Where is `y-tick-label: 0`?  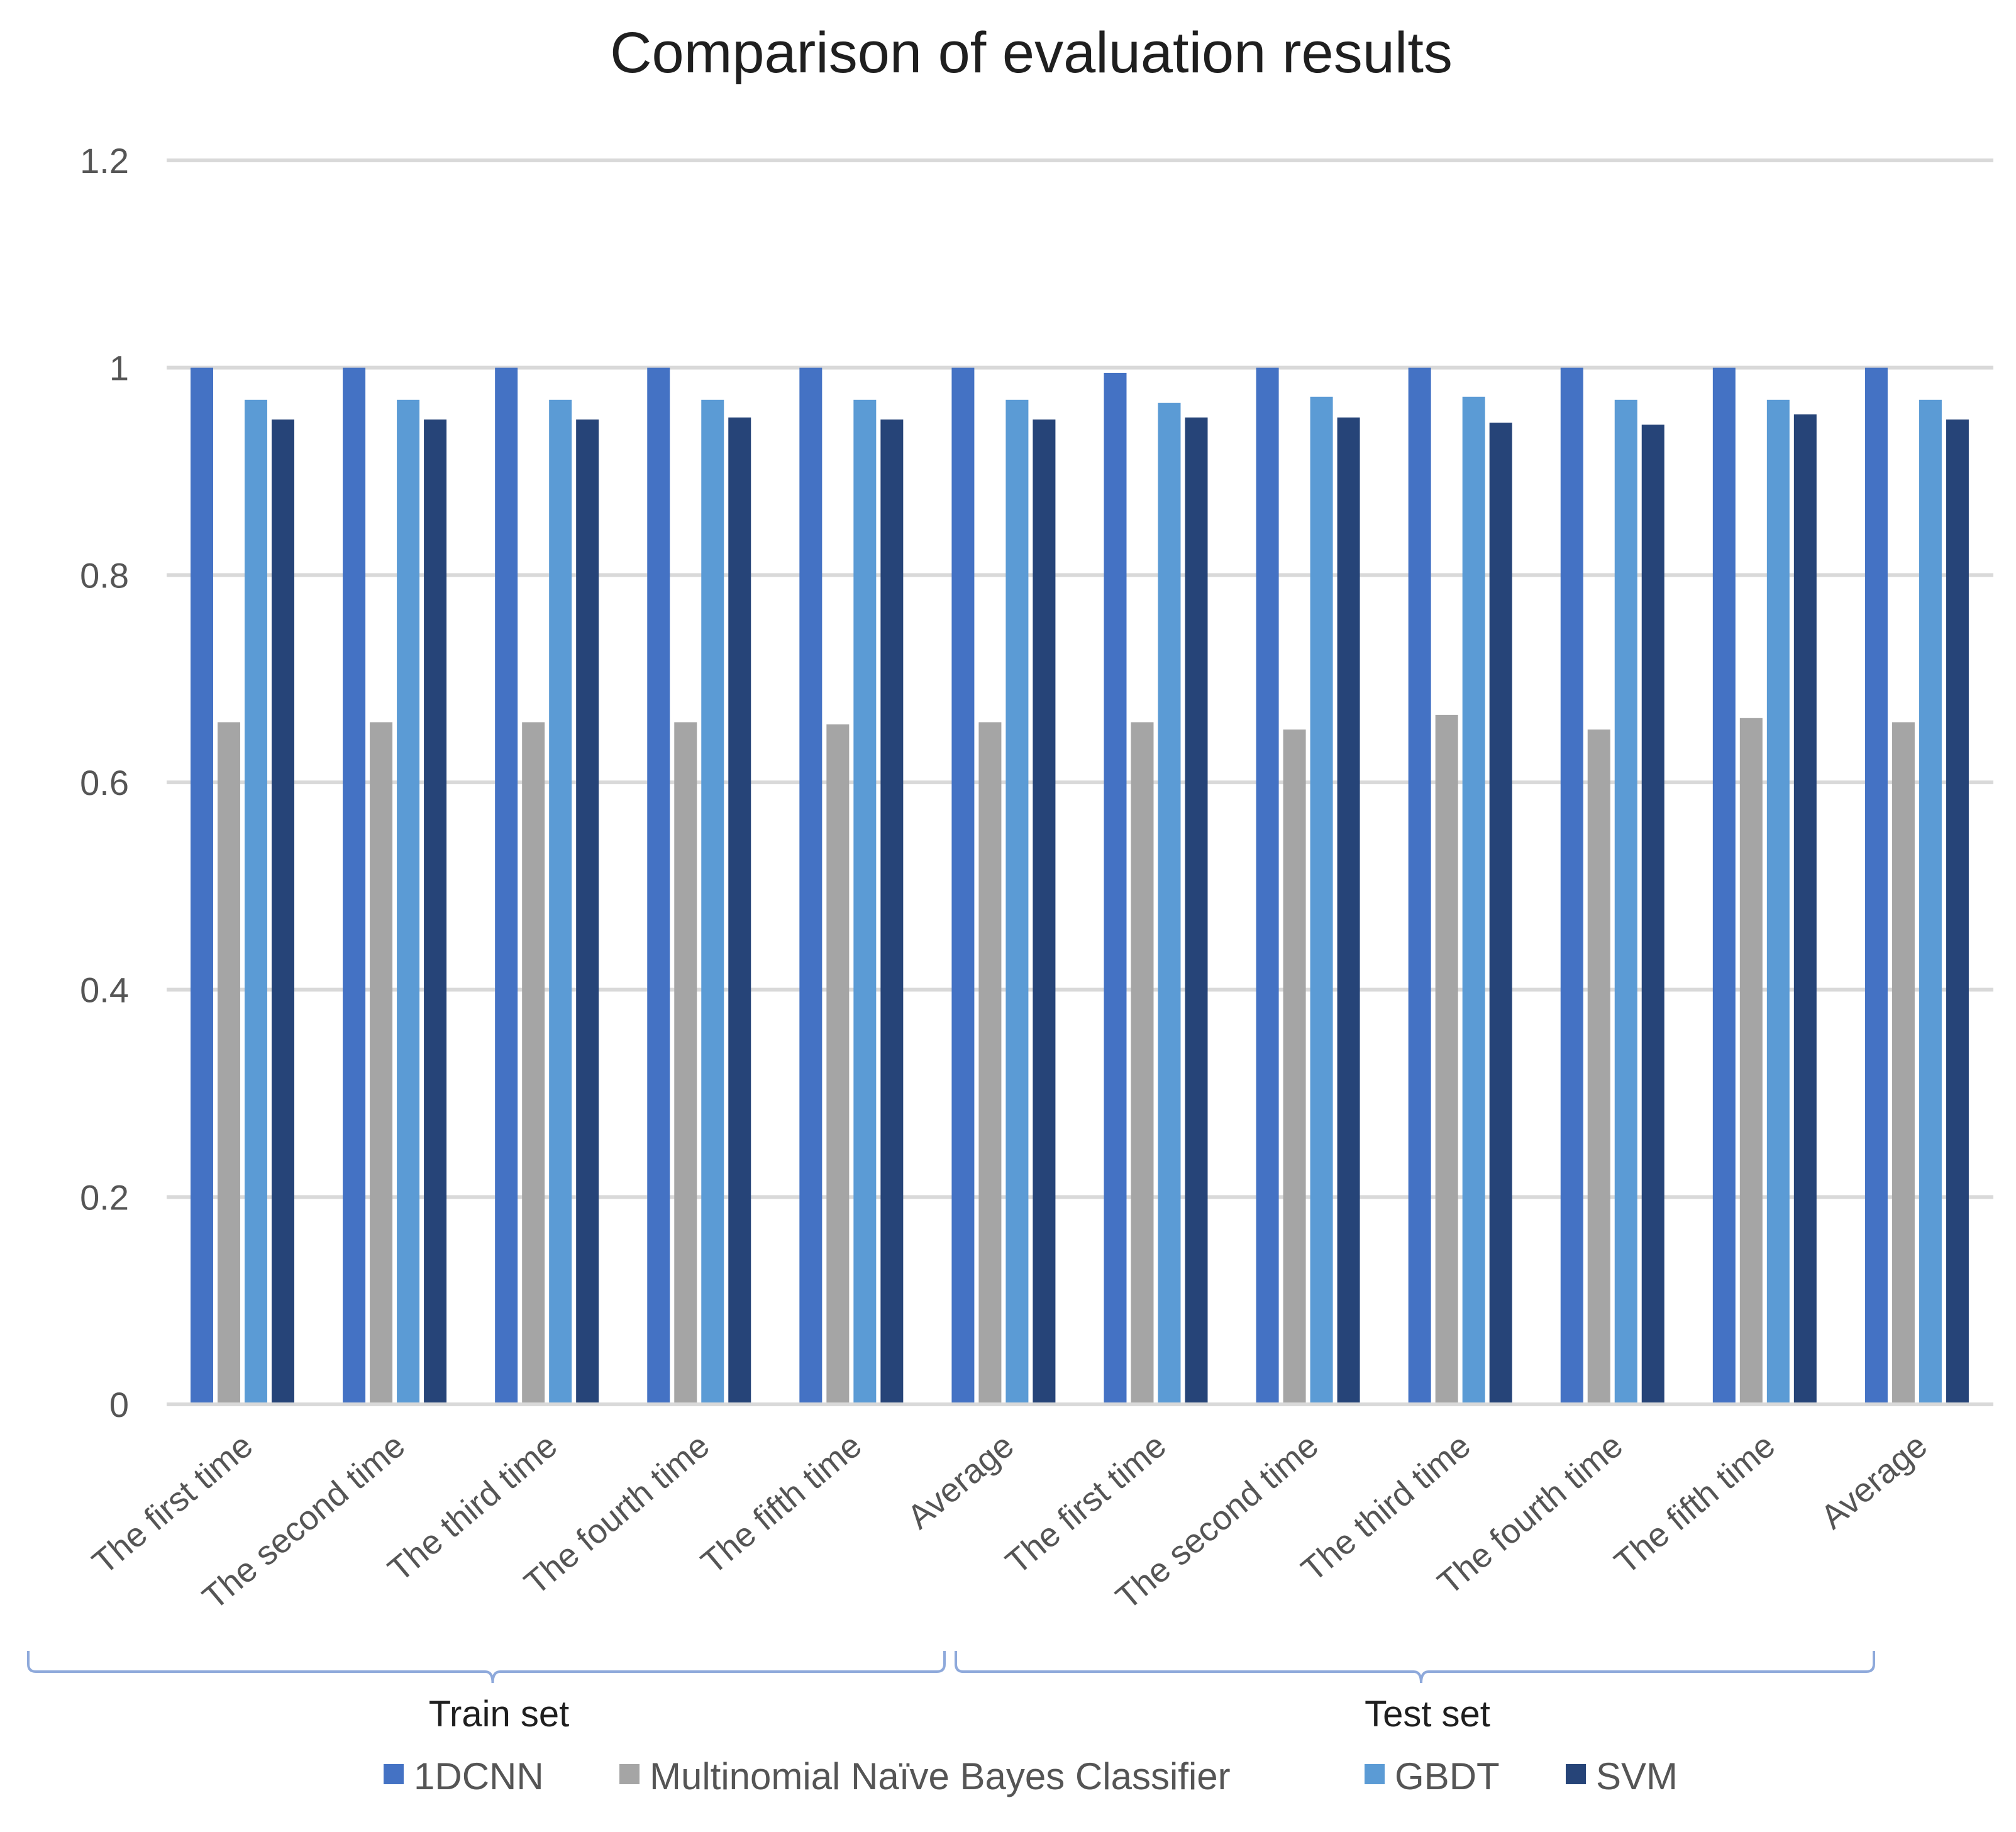
y-tick-label: 0 is located at coordinates (119, 1404).